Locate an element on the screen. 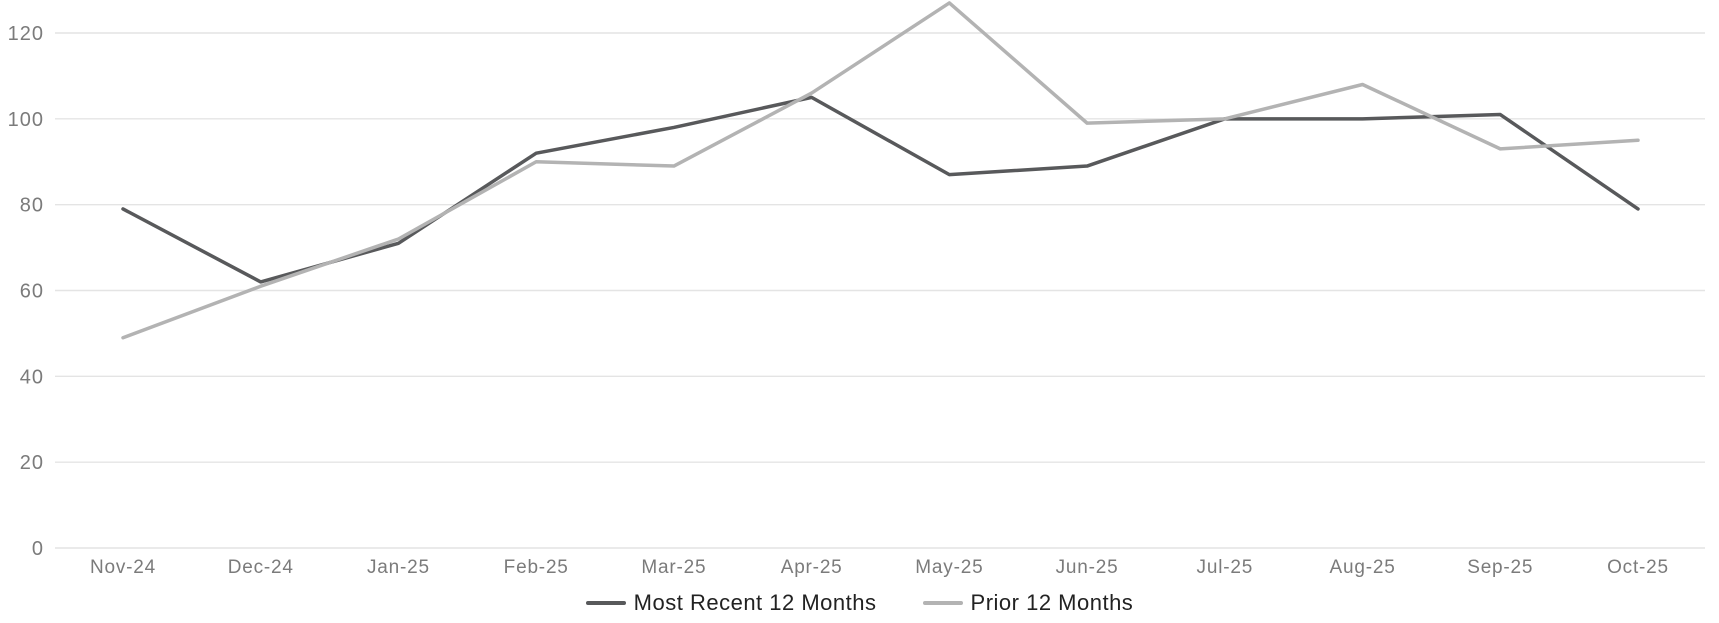 The height and width of the screenshot is (623, 1719). x-axis-tick-label: Apr-25 is located at coordinates (812, 567).